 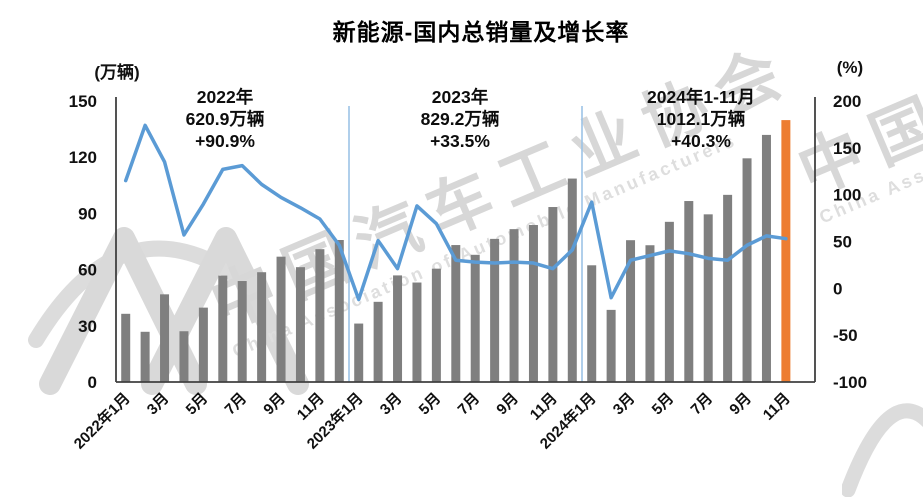 What do you see at coordinates (87, 270) in the screenshot?
I see `y-axis-tick-left: 60` at bounding box center [87, 270].